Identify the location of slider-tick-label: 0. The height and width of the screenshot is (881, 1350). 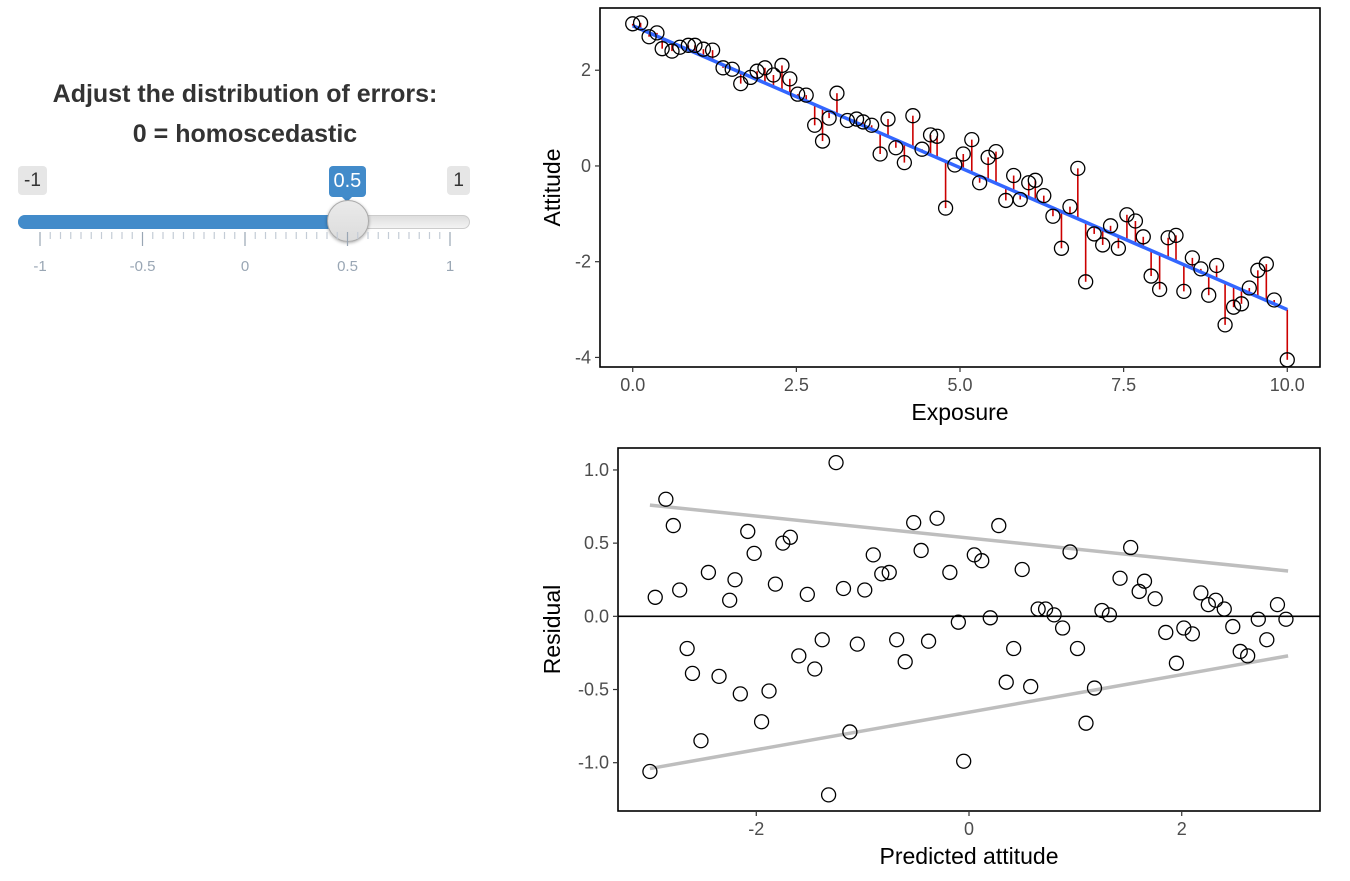
(245, 266).